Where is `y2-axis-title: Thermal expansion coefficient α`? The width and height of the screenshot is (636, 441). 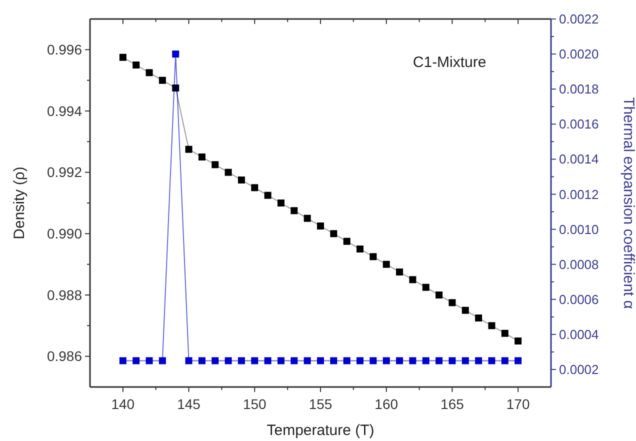 y2-axis-title: Thermal expansion coefficient α is located at coordinates (628, 203).